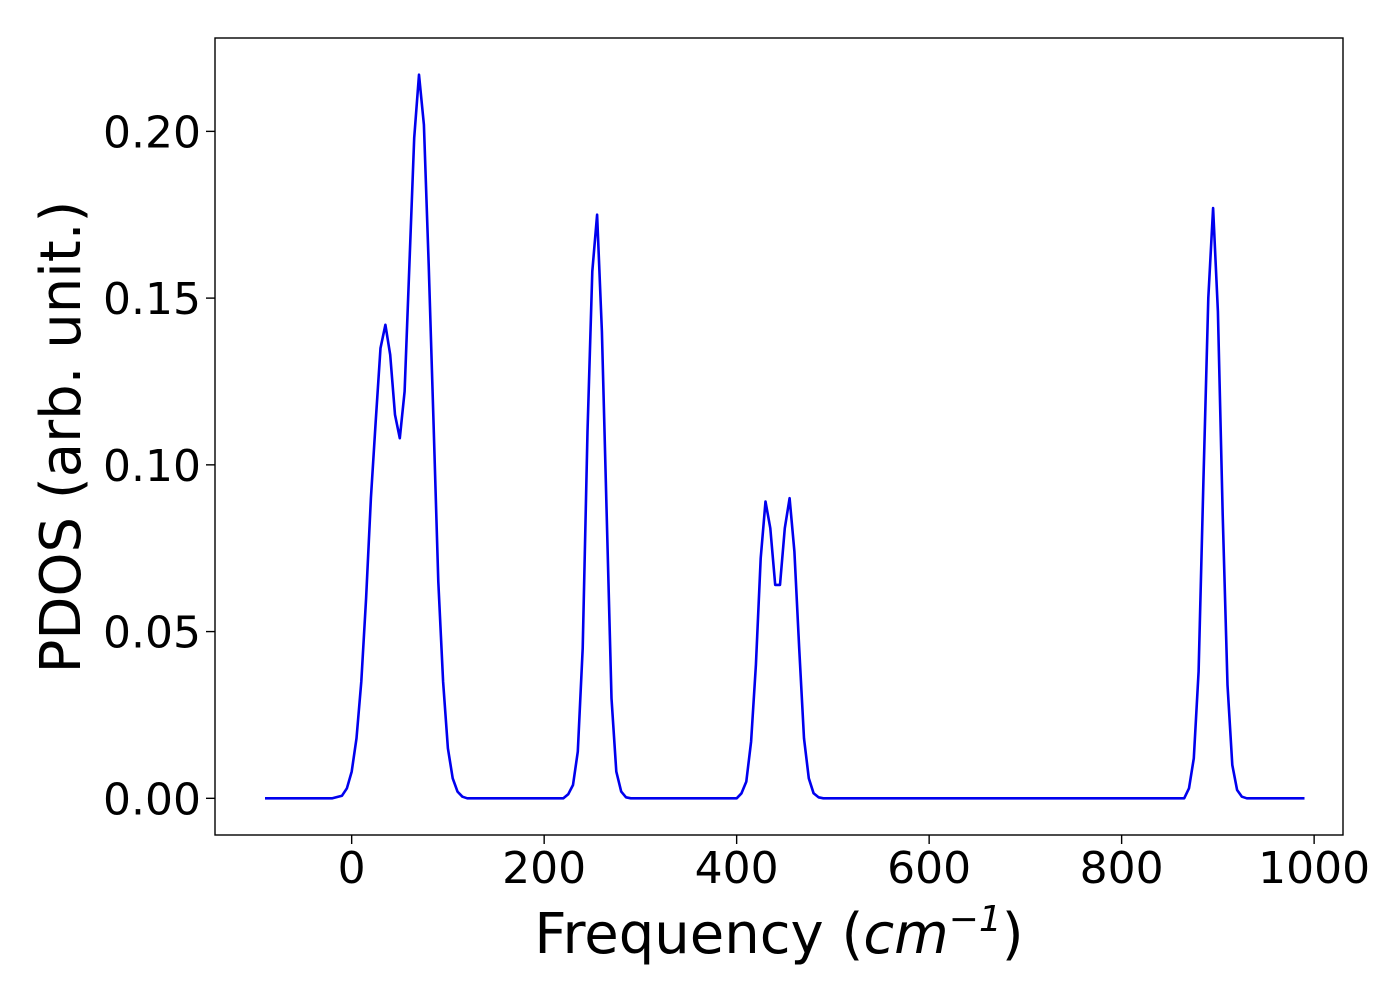  I want to click on x-tick-label: 600, so click(929, 868).